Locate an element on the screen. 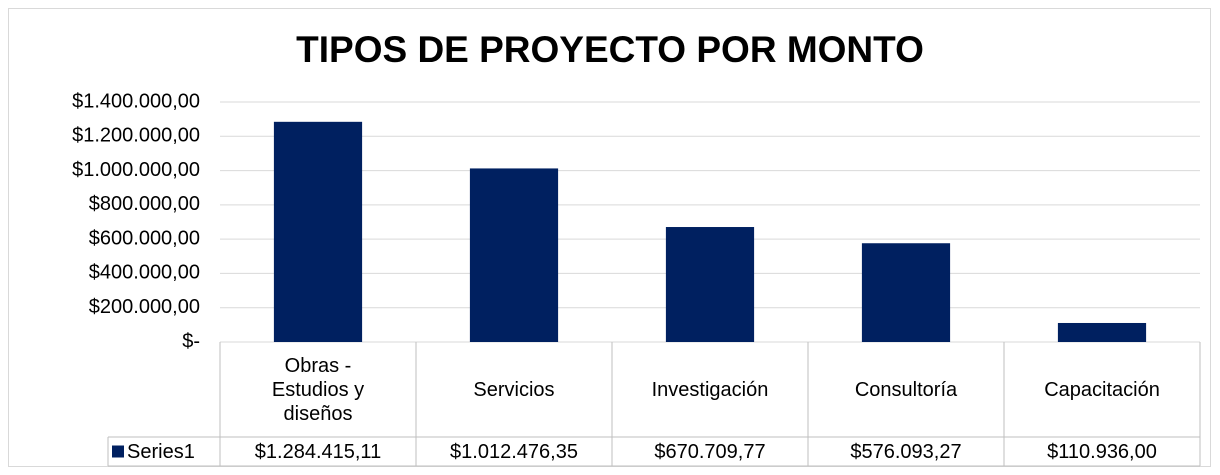 Image resolution: width=1220 pixels, height=475 pixels. y-tick-label: $1.000.000,00 is located at coordinates (136, 170).